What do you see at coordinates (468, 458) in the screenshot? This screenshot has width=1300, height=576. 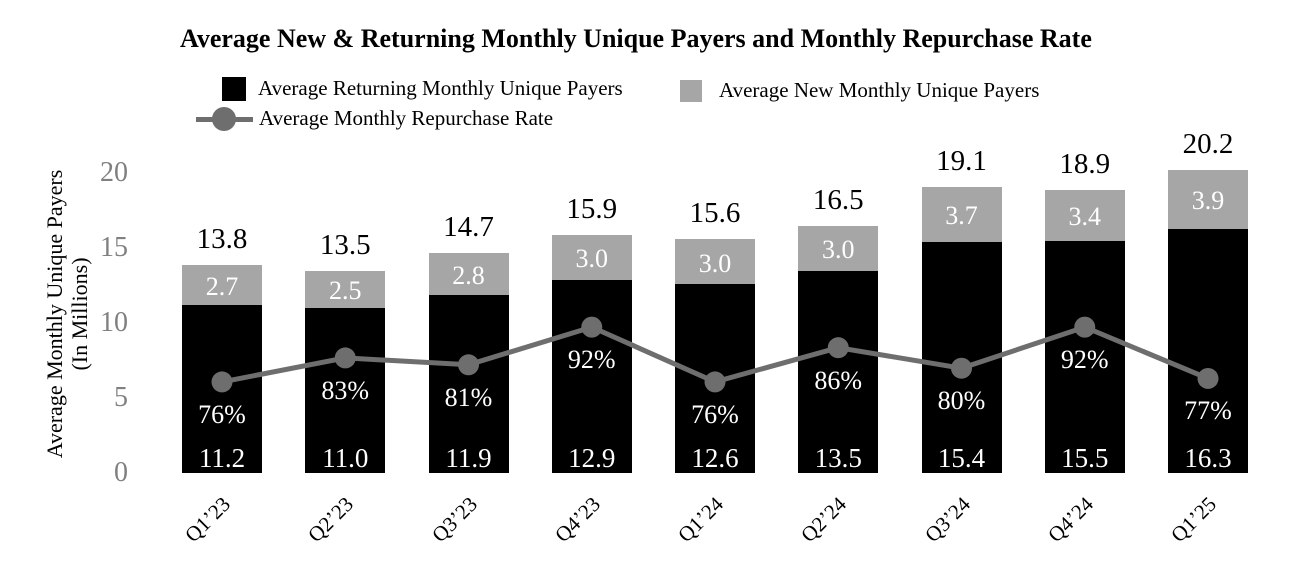 I see `returning-segment-value-label: 11.9` at bounding box center [468, 458].